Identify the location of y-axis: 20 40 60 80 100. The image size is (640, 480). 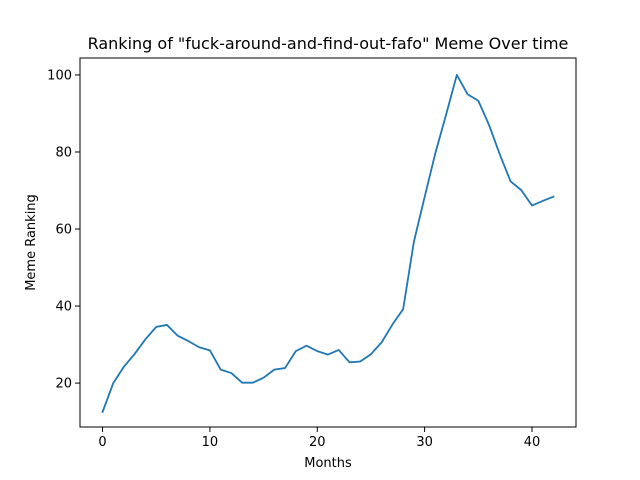
(63, 230).